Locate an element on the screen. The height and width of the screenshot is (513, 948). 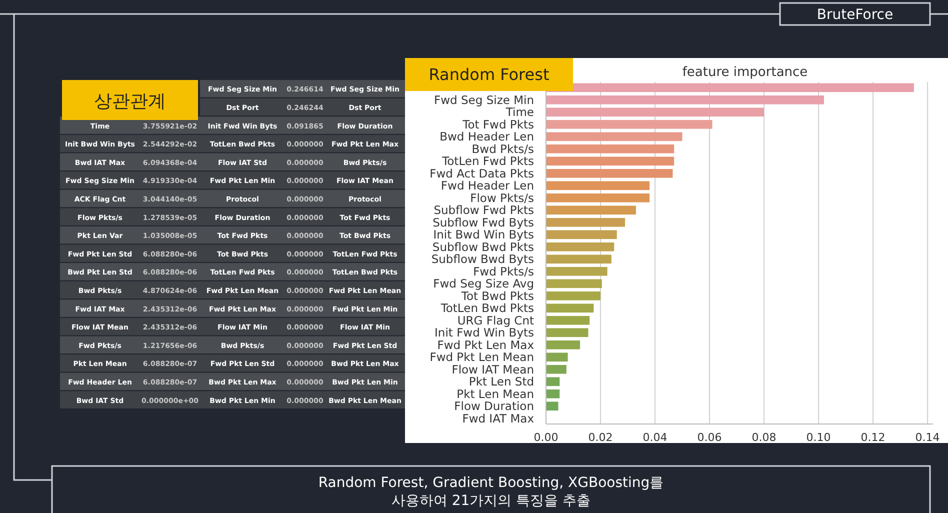
y-tick-label: Fwd Act Data Pkts is located at coordinates (482, 173).